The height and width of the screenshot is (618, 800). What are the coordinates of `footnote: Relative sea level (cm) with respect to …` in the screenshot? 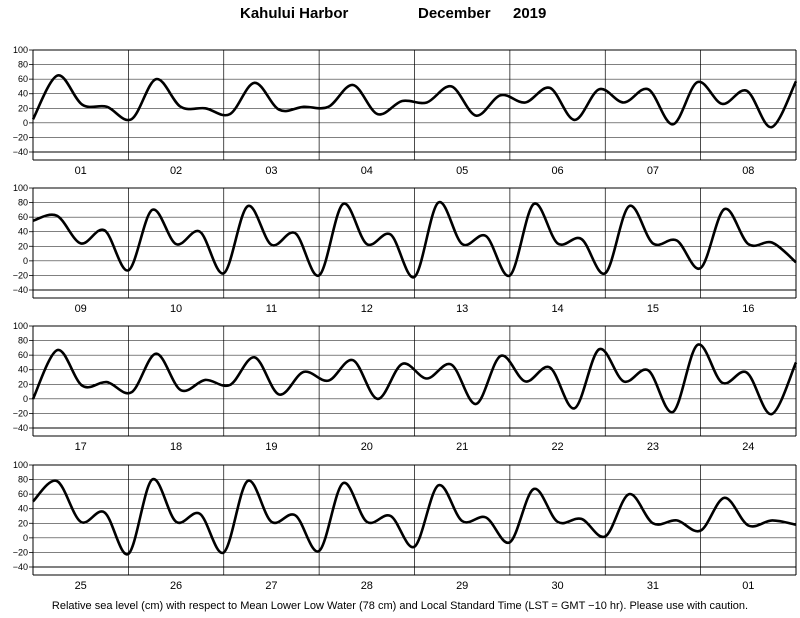 It's located at (400, 606).